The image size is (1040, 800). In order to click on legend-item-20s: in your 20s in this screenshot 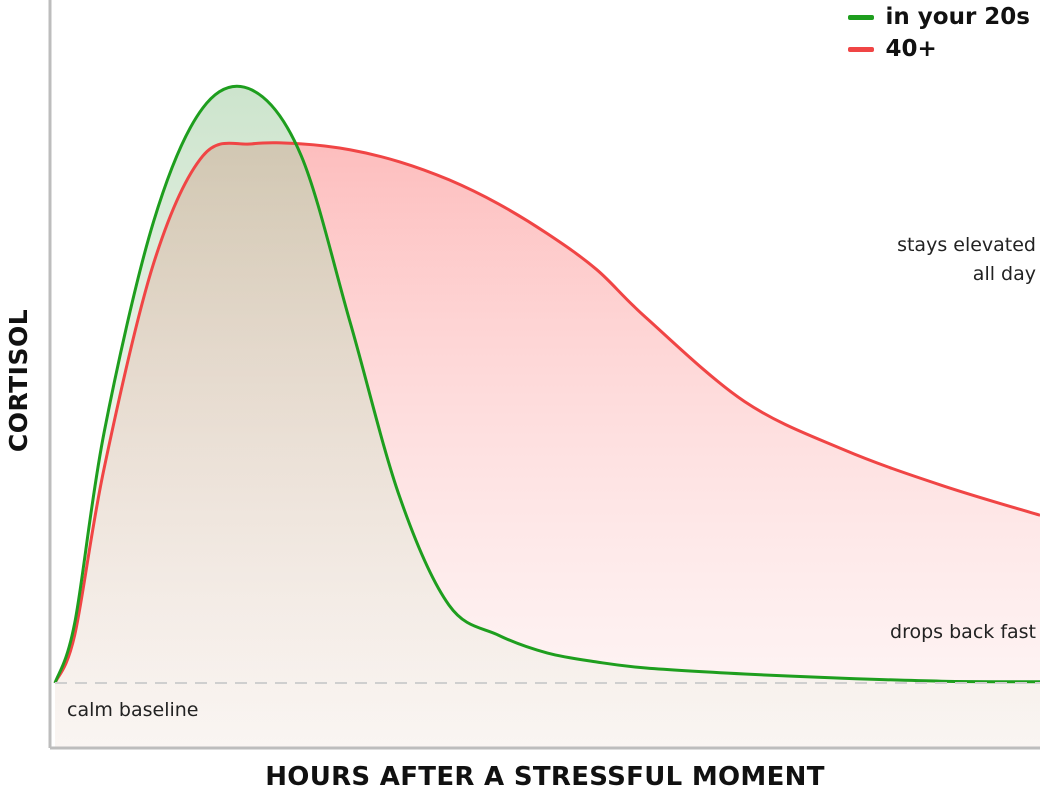, I will do `click(938, 17)`.